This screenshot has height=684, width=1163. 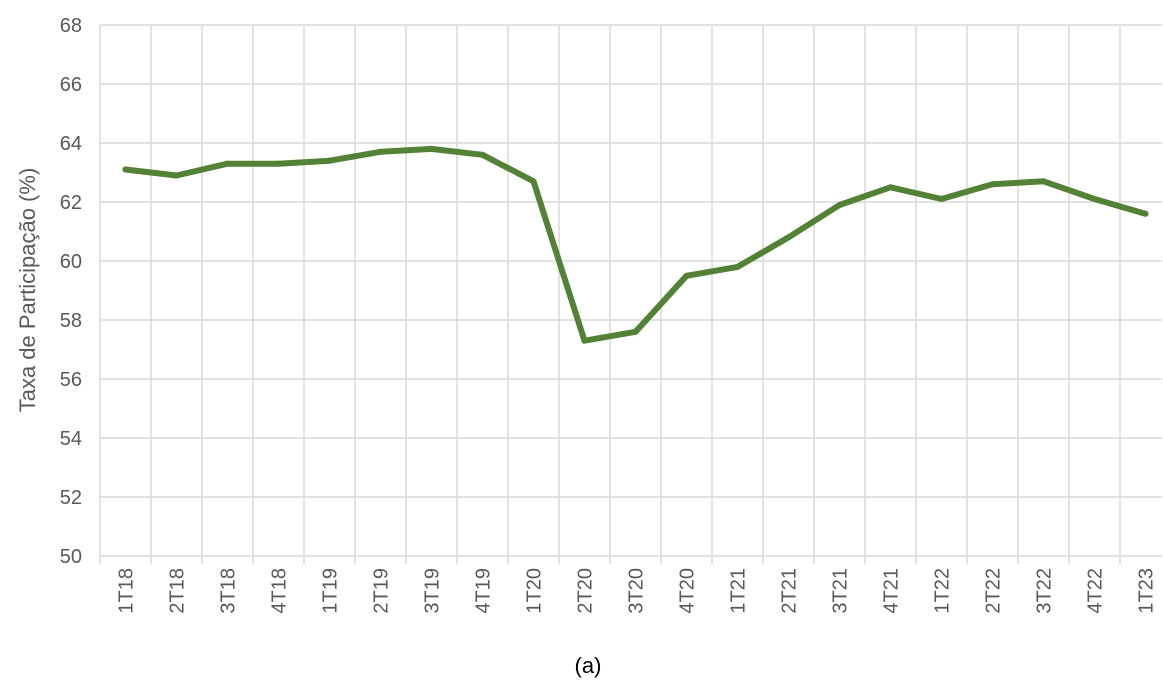 What do you see at coordinates (1045, 591) in the screenshot?
I see `x-tick-label: 3T22` at bounding box center [1045, 591].